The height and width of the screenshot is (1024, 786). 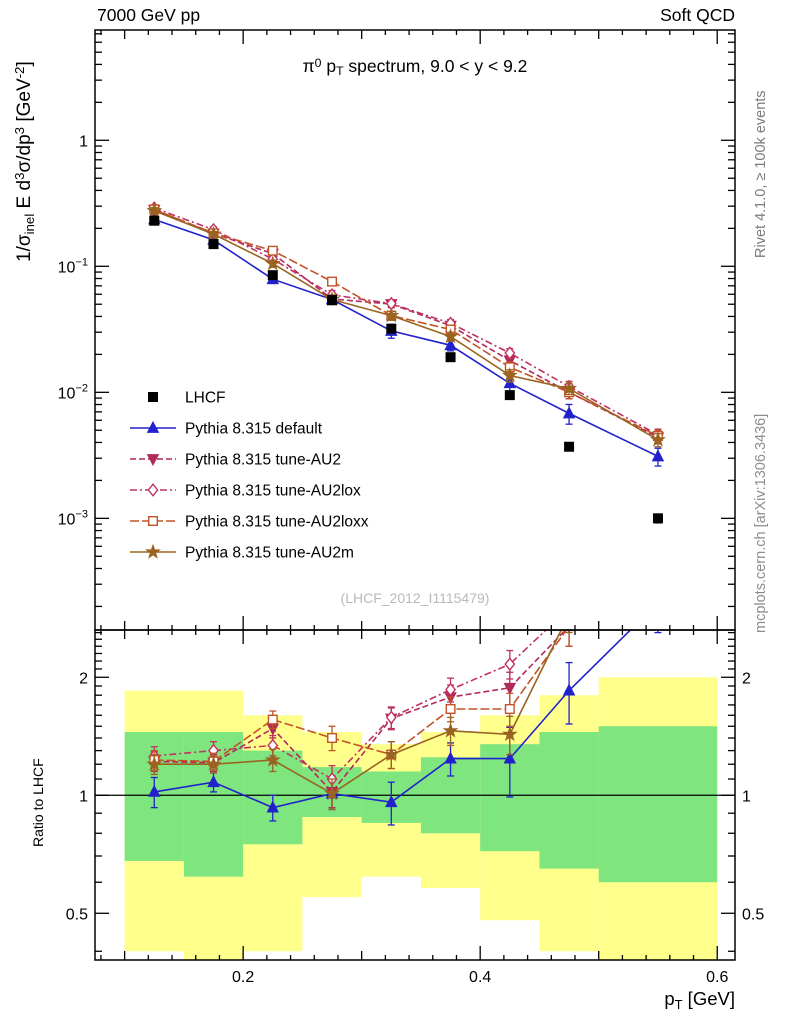 I want to click on ratio-tick-label-right: 2, so click(x=746, y=678).